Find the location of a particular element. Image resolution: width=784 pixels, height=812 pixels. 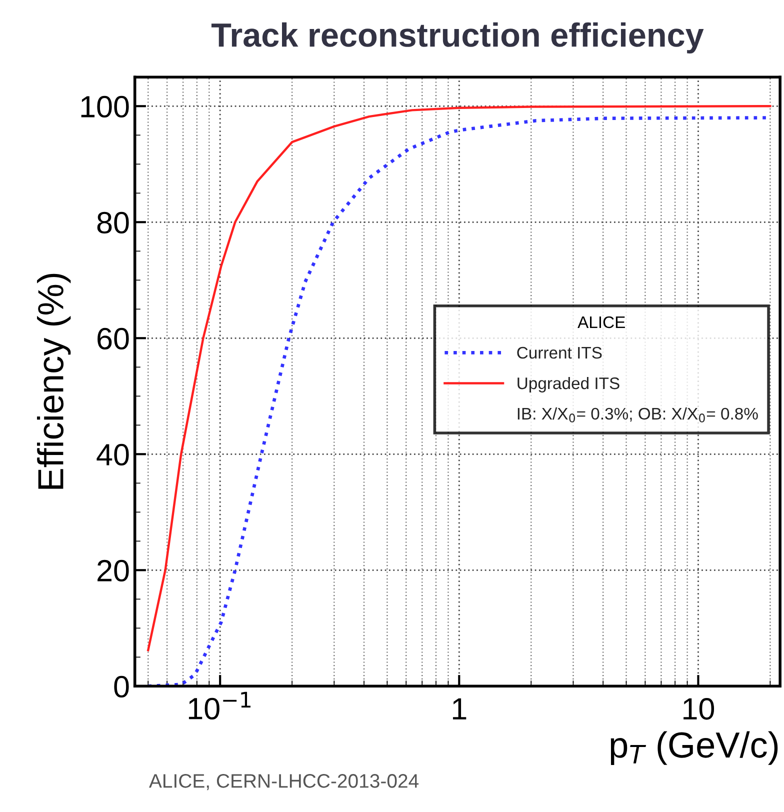

x-tick-label: 10 is located at coordinates (699, 709).